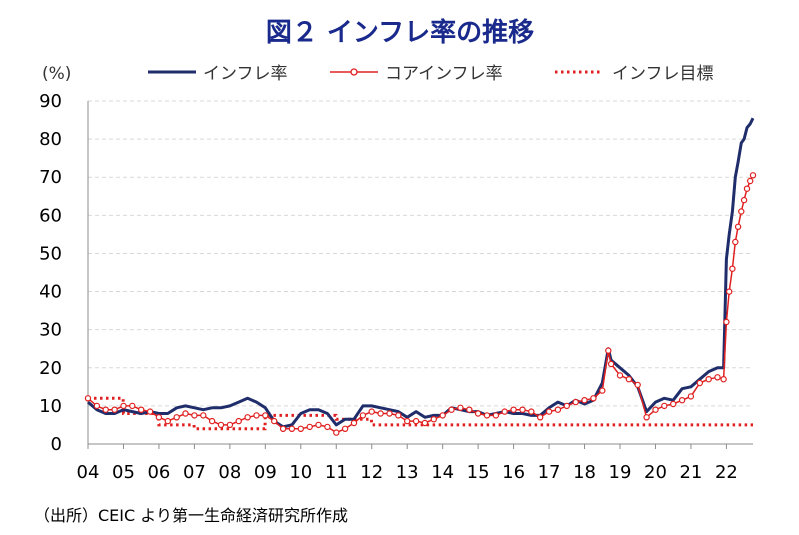 Image resolution: width=799 pixels, height=535 pixels. I want to click on y-tick-label: 40, so click(50, 292).